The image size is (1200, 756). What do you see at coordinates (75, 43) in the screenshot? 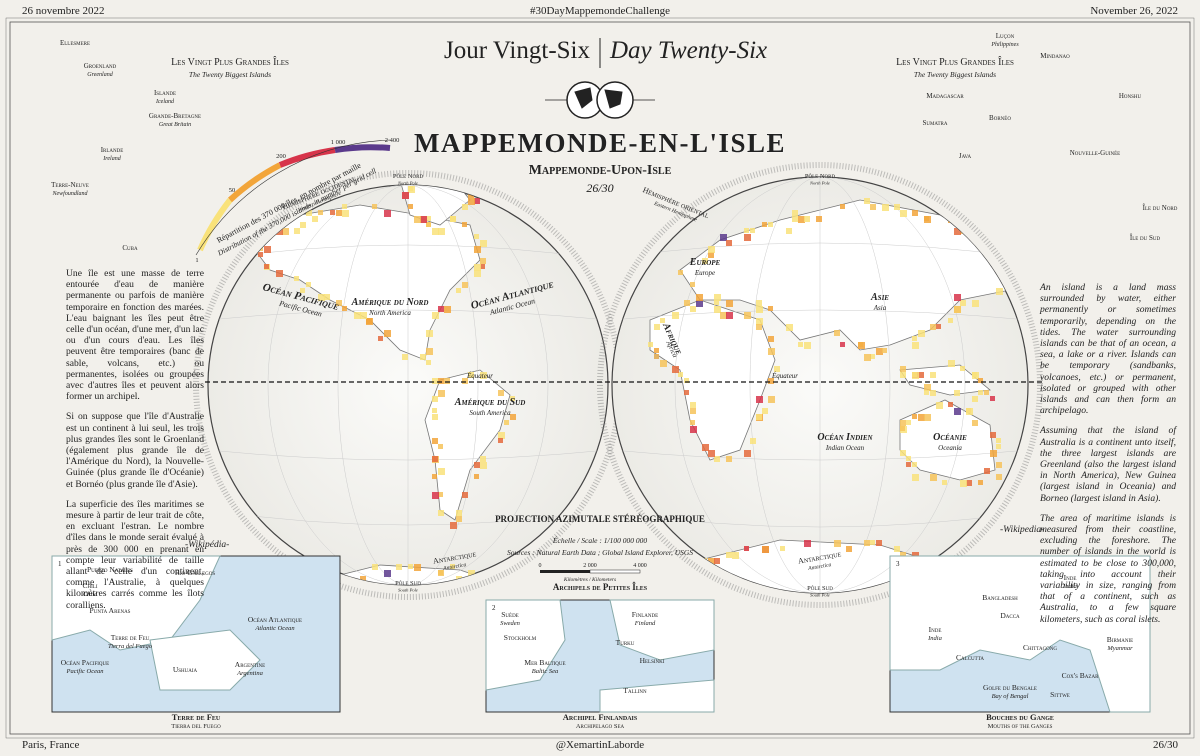
I see `label: Ellesmere` at bounding box center [75, 43].